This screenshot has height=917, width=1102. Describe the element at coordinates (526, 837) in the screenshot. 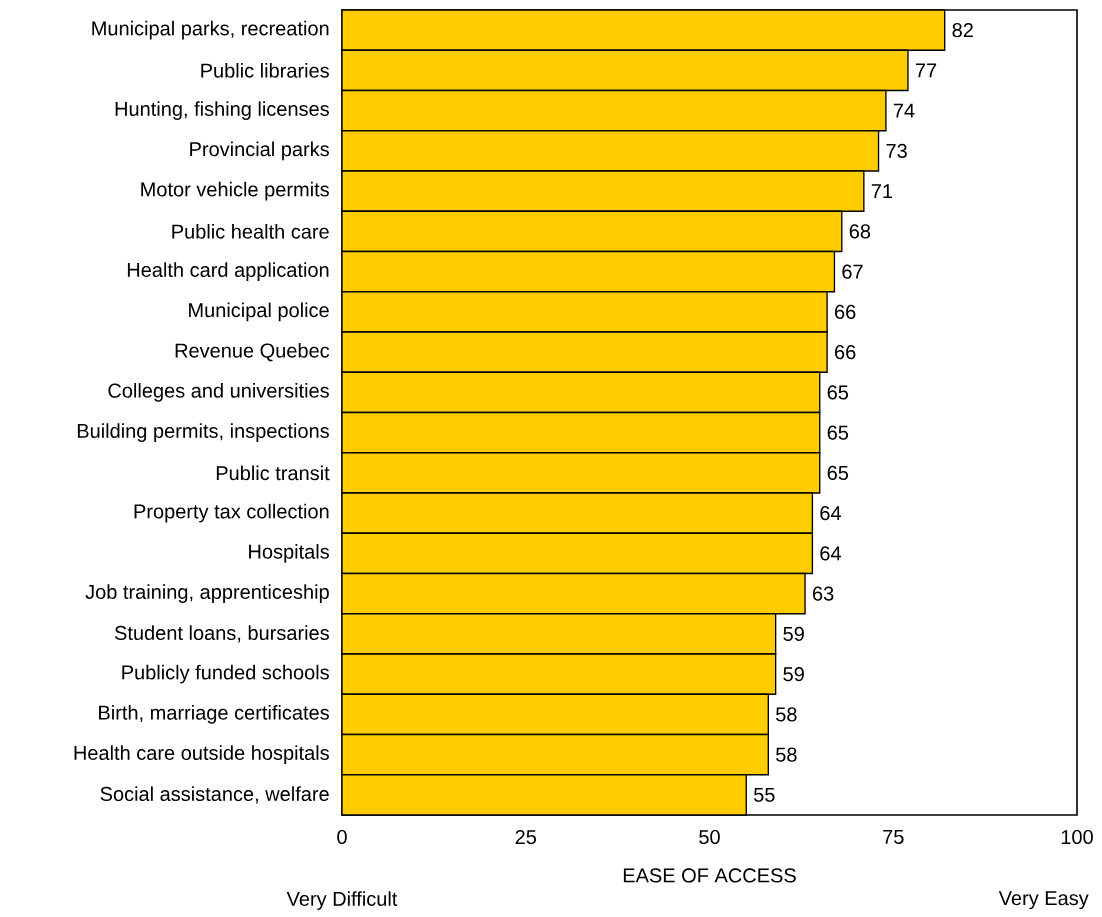

I see `x-tick-label: 25` at that location.